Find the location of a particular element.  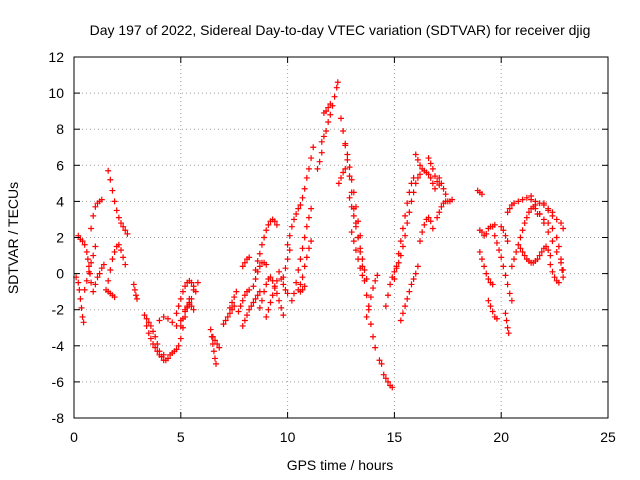

series-track-at is located at coordinates (426, 229).